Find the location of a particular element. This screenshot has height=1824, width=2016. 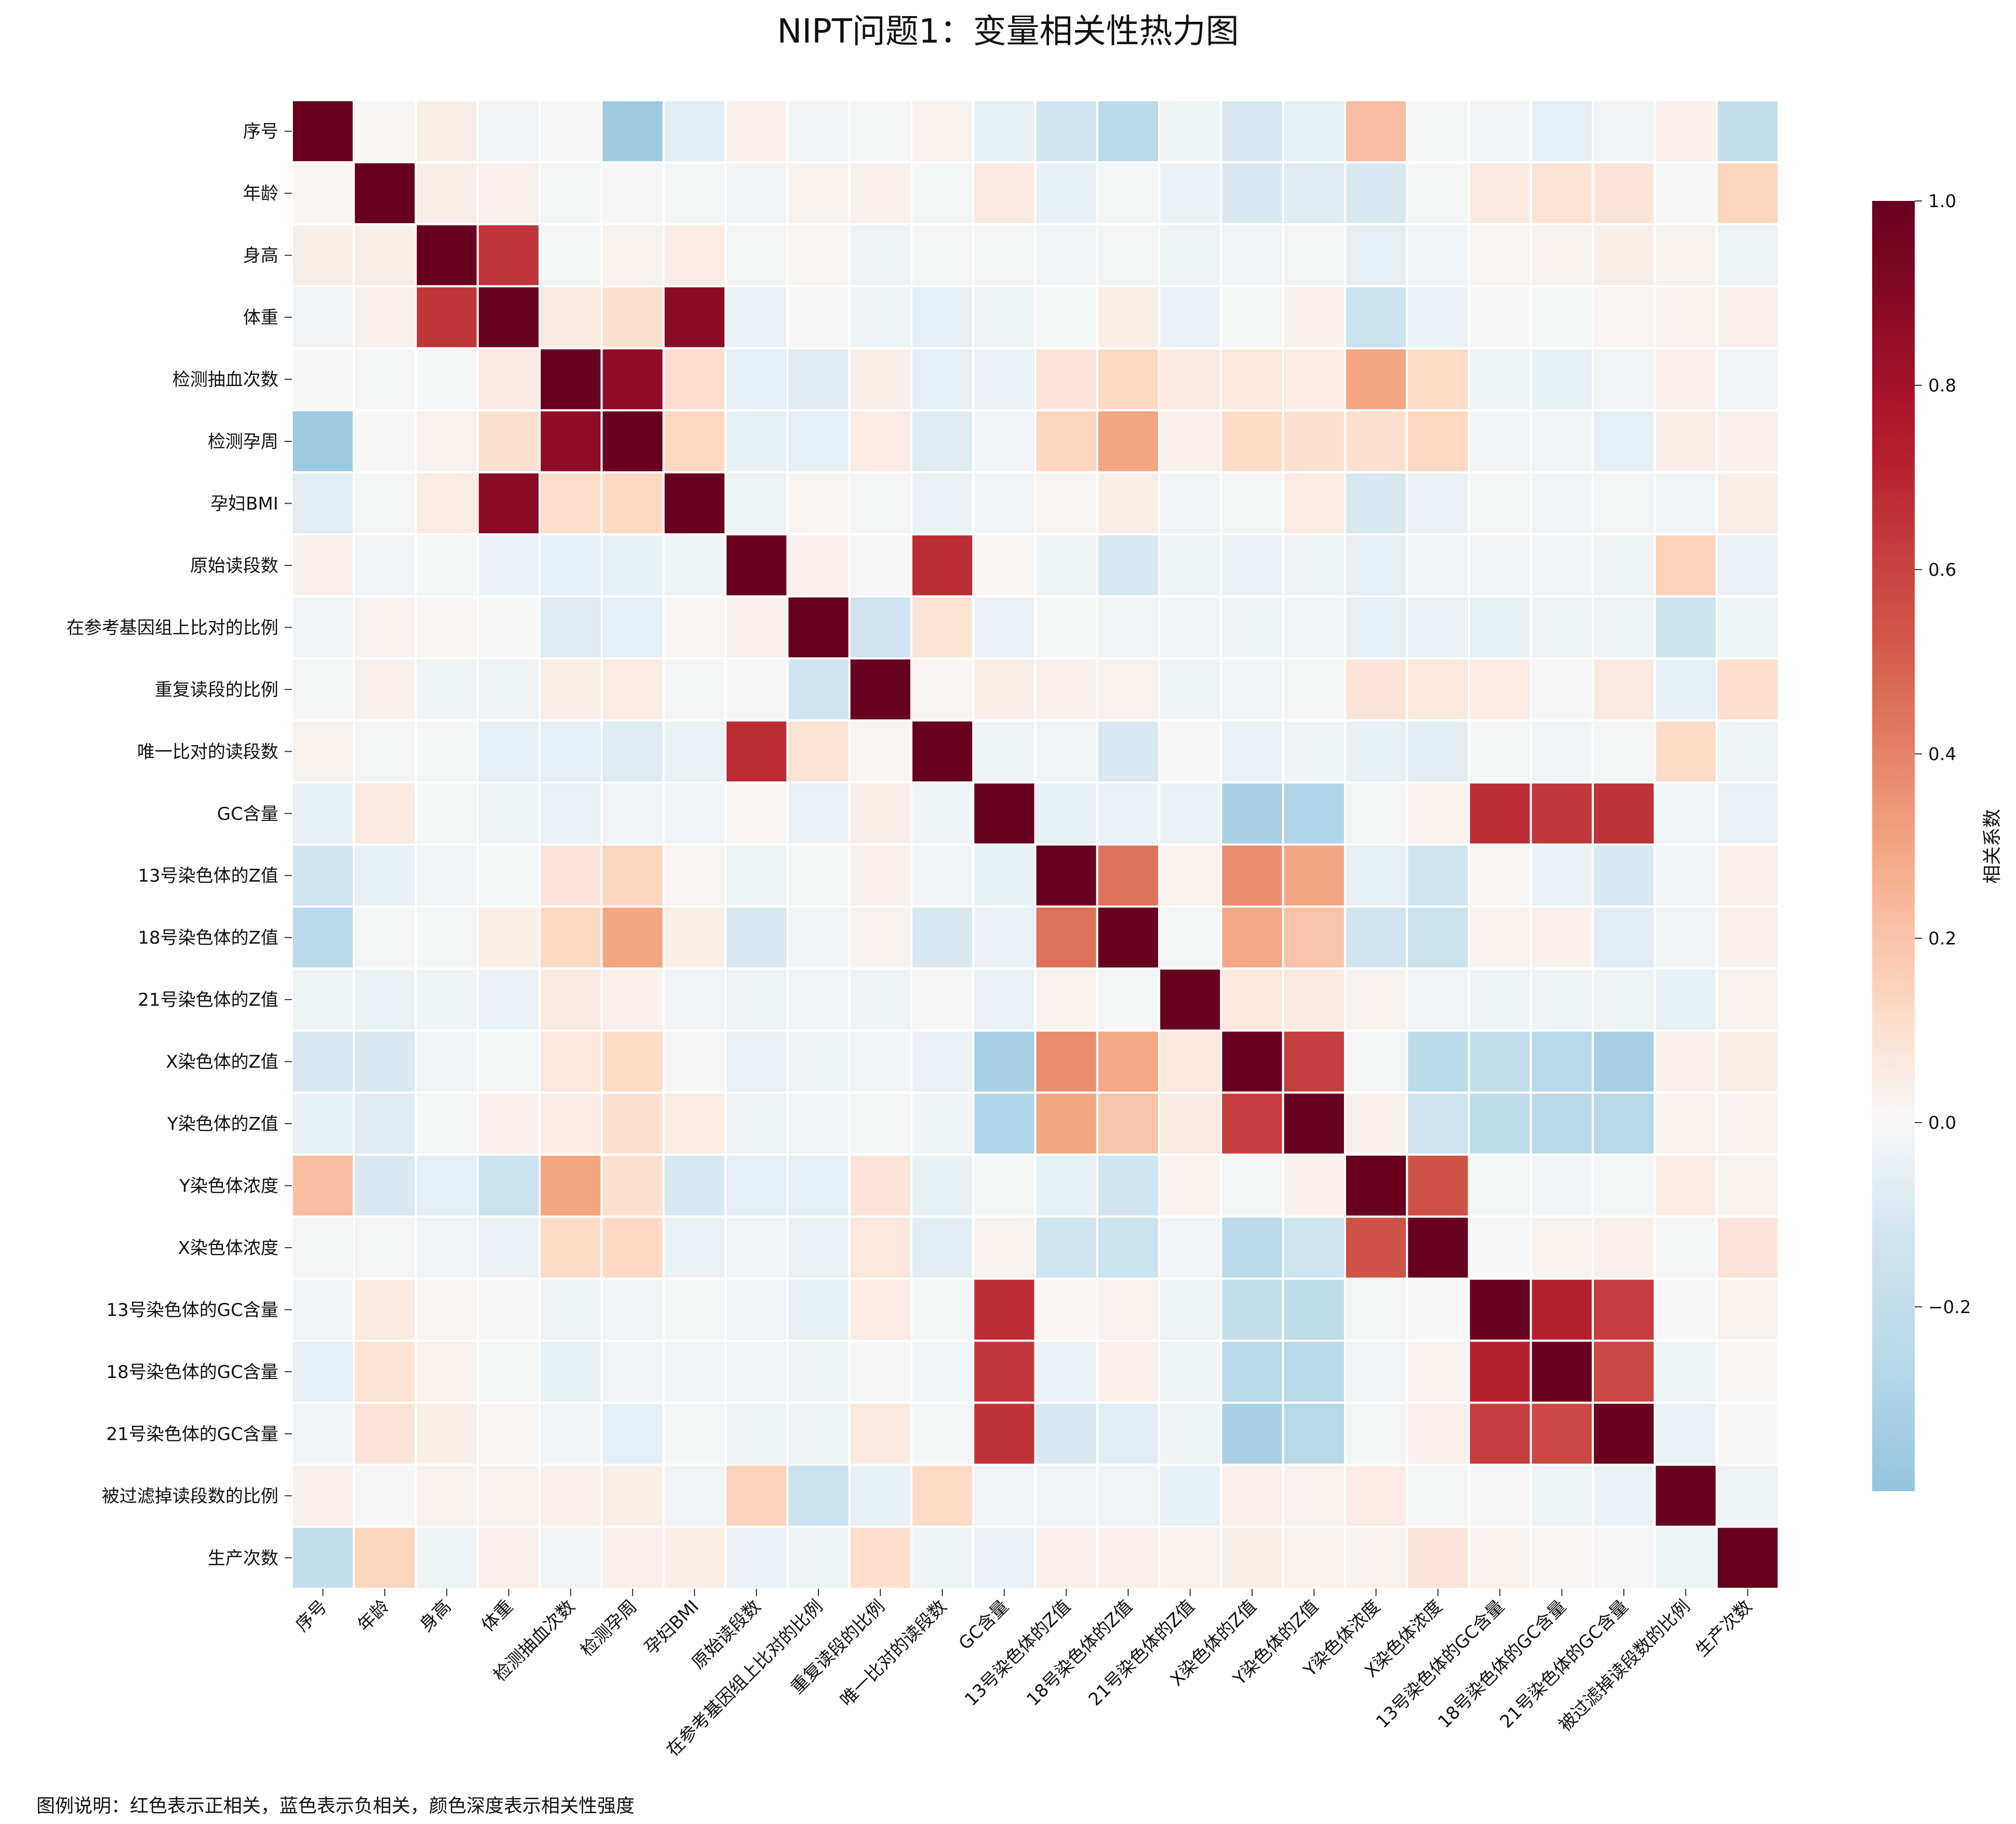

col-label: 唯一比对的读段数 is located at coordinates (893, 1653).